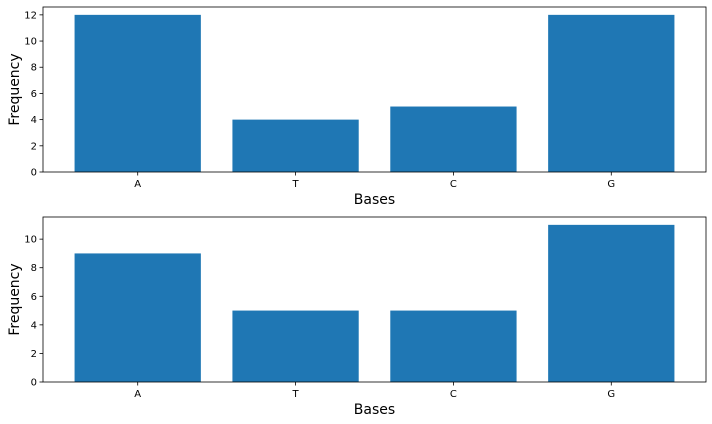 This screenshot has height=424, width=712. I want to click on y-tick-label: 12, so click(30, 15).